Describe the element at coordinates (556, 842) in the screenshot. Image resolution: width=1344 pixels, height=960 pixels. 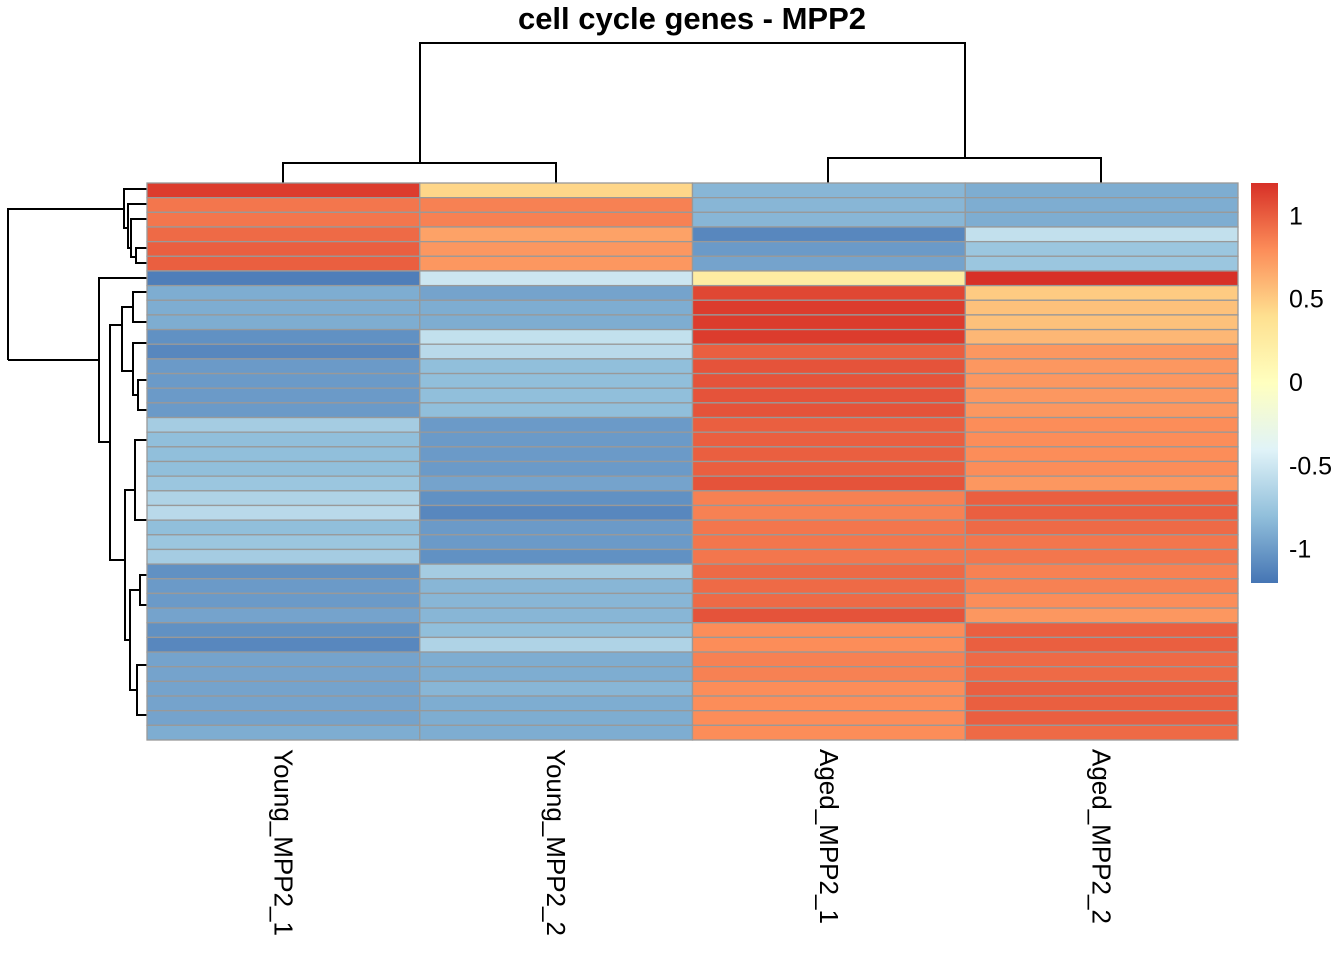
I see `column-label: Young_MPP2_2` at that location.